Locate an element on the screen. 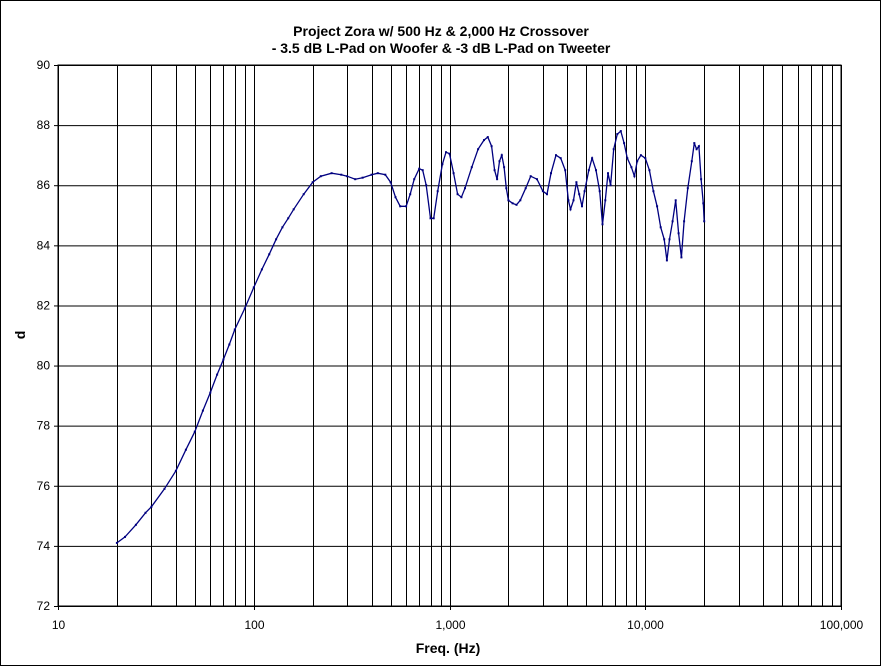  x-tick-label: 100 is located at coordinates (254, 625).